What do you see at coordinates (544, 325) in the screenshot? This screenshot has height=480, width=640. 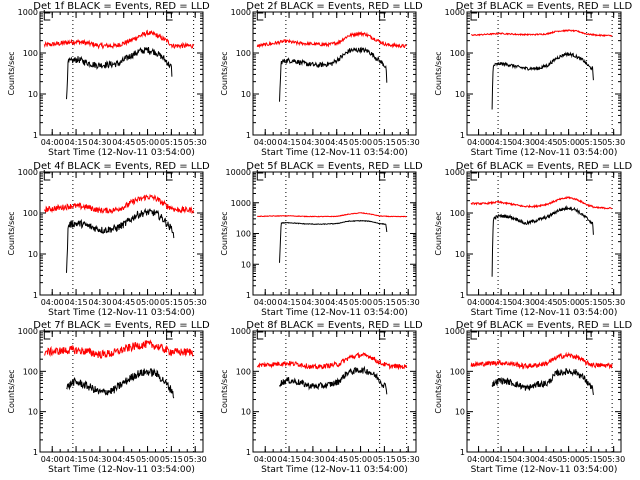 I see `panel-title: Det 9f BLACK = Events, RED = LLD` at bounding box center [544, 325].